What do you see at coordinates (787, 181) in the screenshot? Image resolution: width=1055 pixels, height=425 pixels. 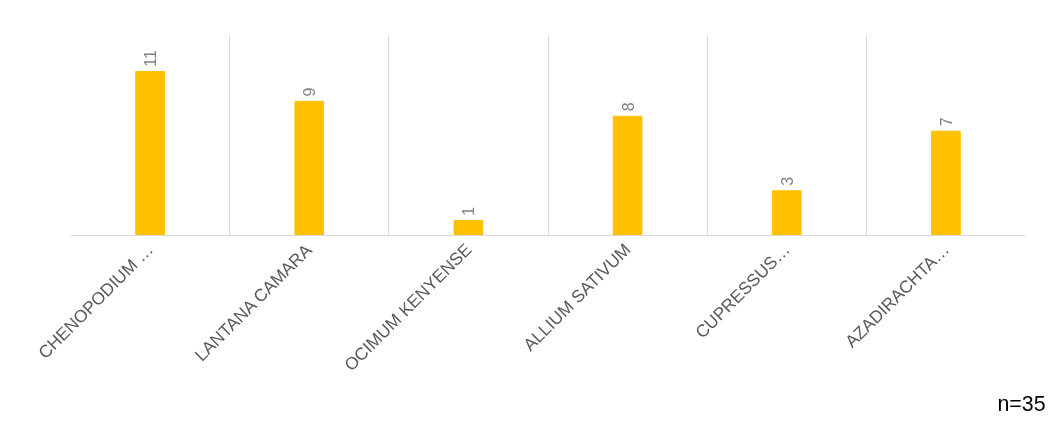 I see `data-label: 3` at bounding box center [787, 181].